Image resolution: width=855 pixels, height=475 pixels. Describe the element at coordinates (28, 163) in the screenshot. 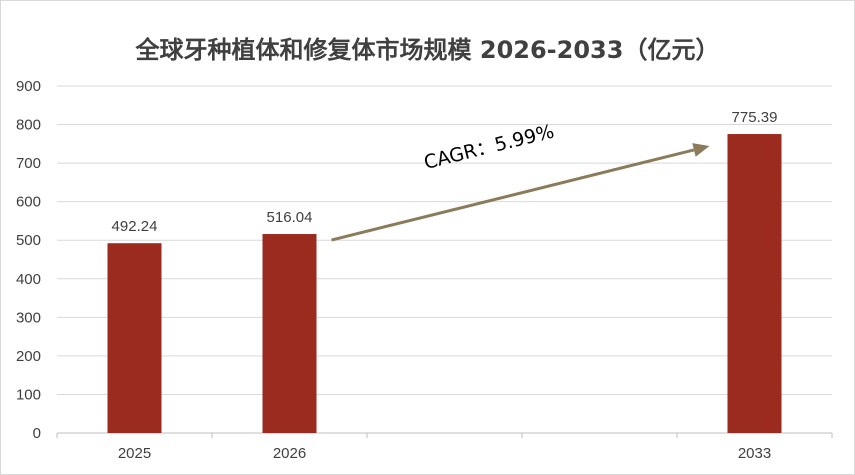

I see `y-tick-label: 700` at that location.